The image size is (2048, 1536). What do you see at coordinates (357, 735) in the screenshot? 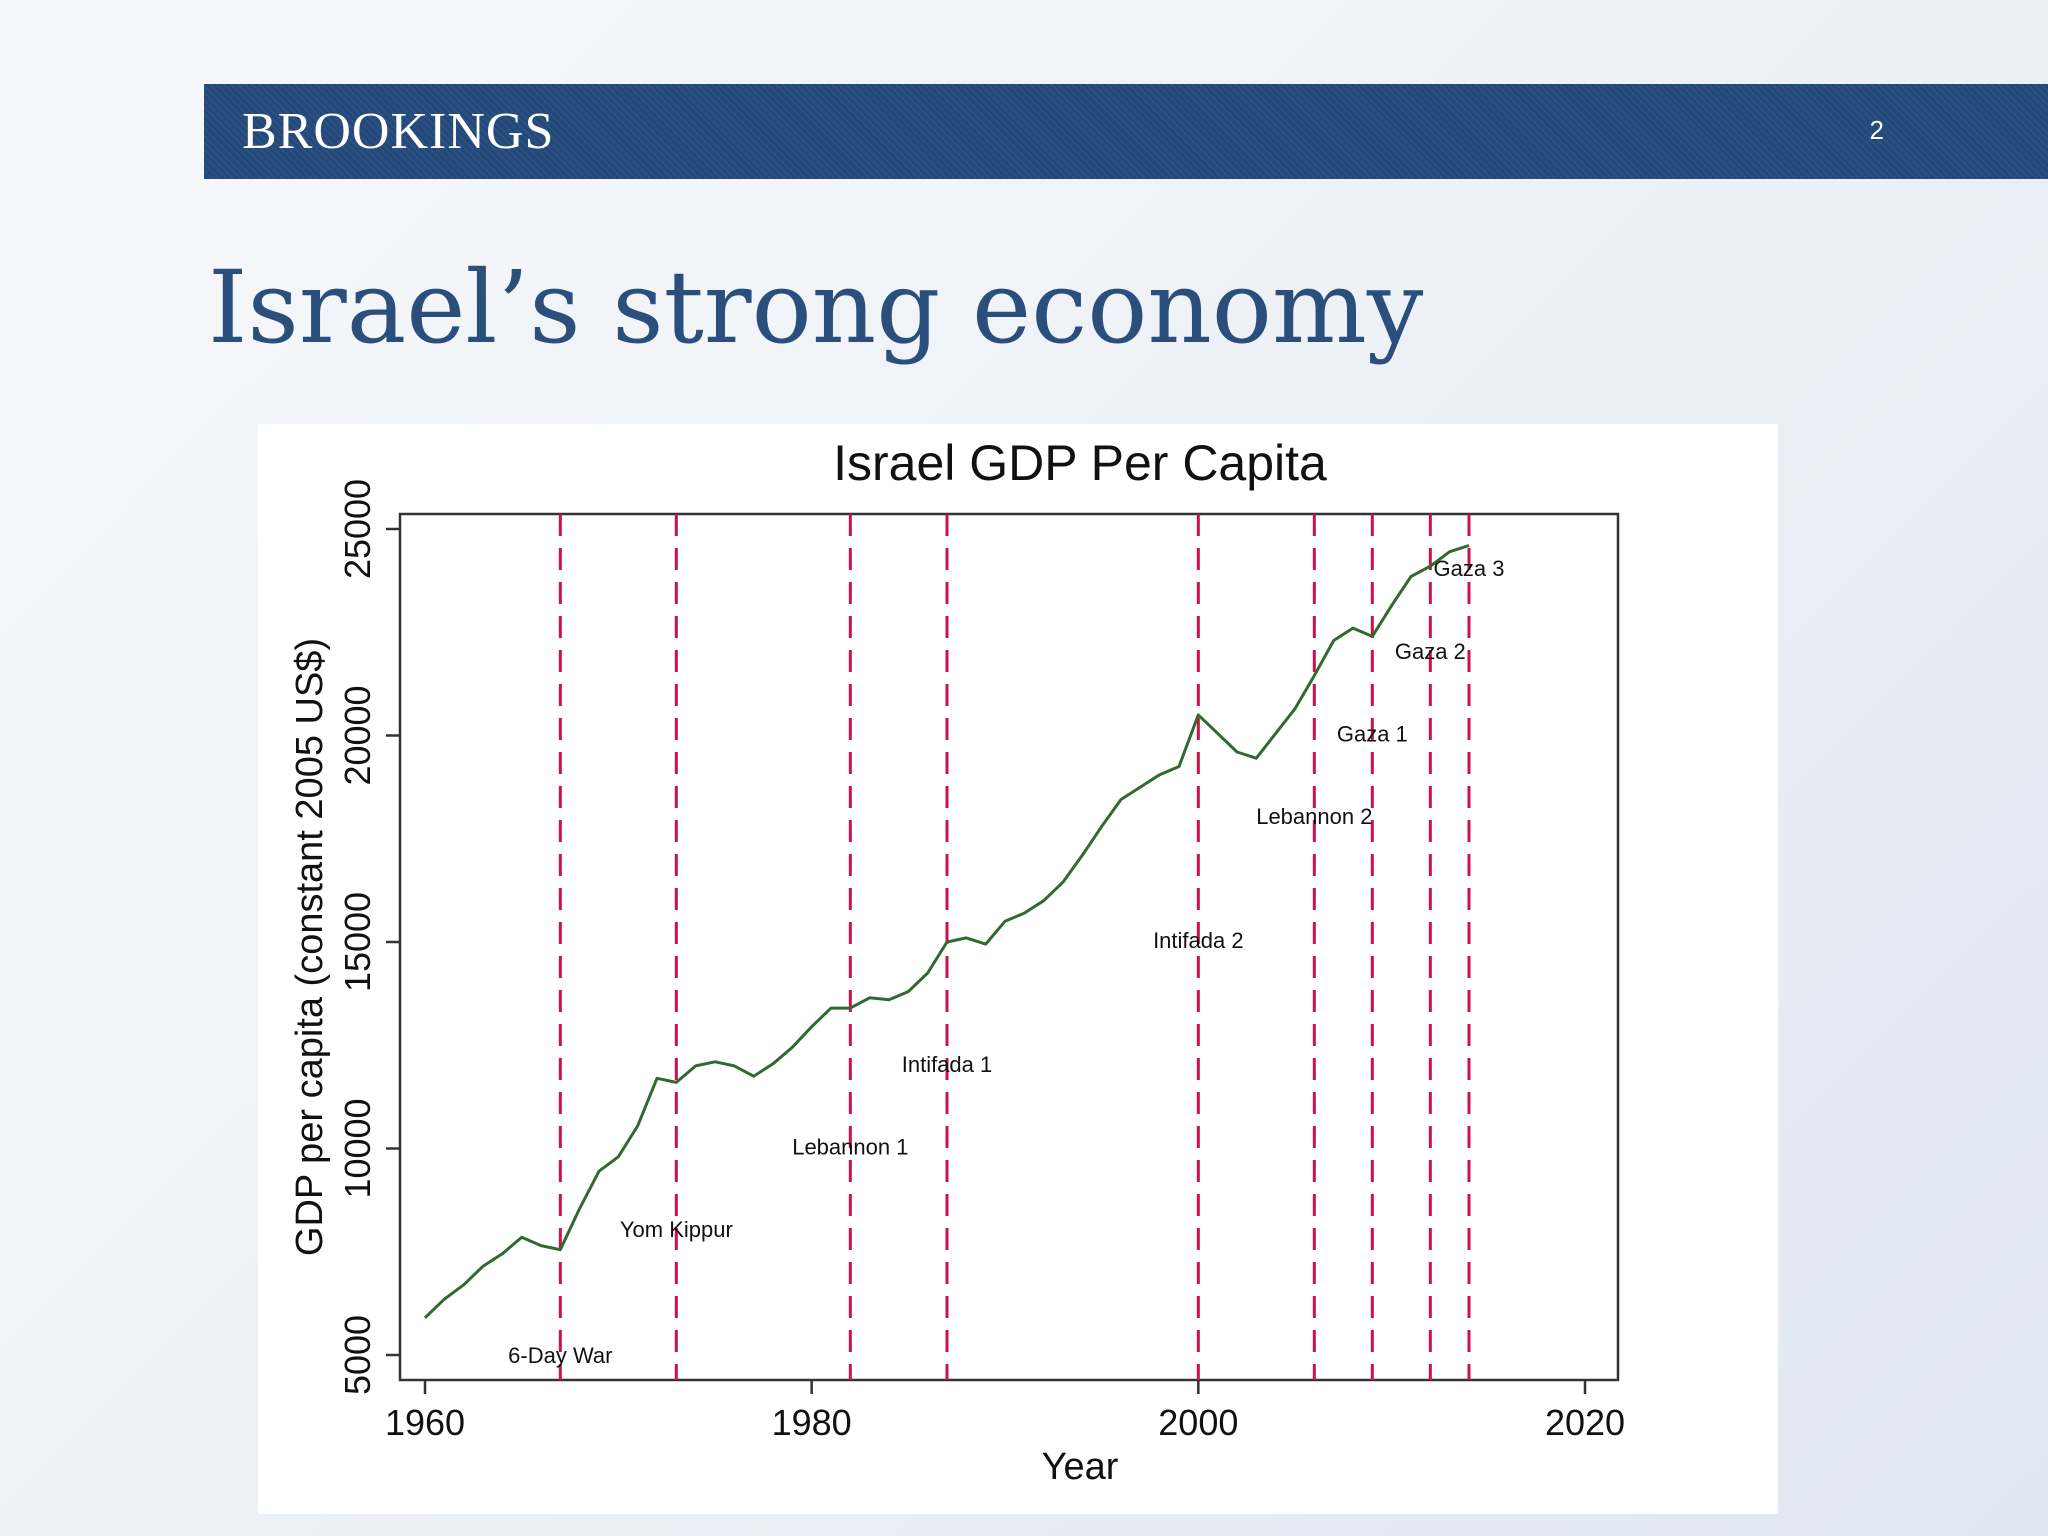
I see `y-tick-label: 20000` at bounding box center [357, 735].